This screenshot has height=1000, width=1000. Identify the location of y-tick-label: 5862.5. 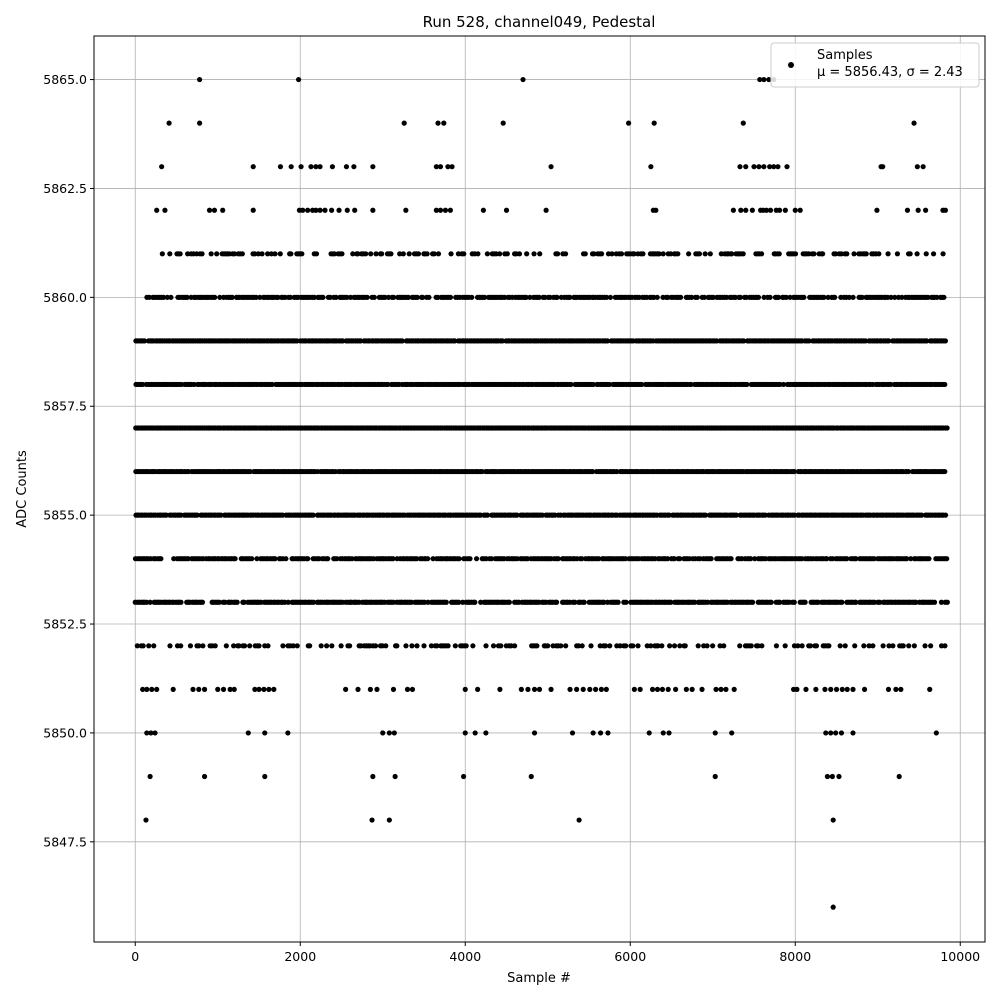
(65, 188).